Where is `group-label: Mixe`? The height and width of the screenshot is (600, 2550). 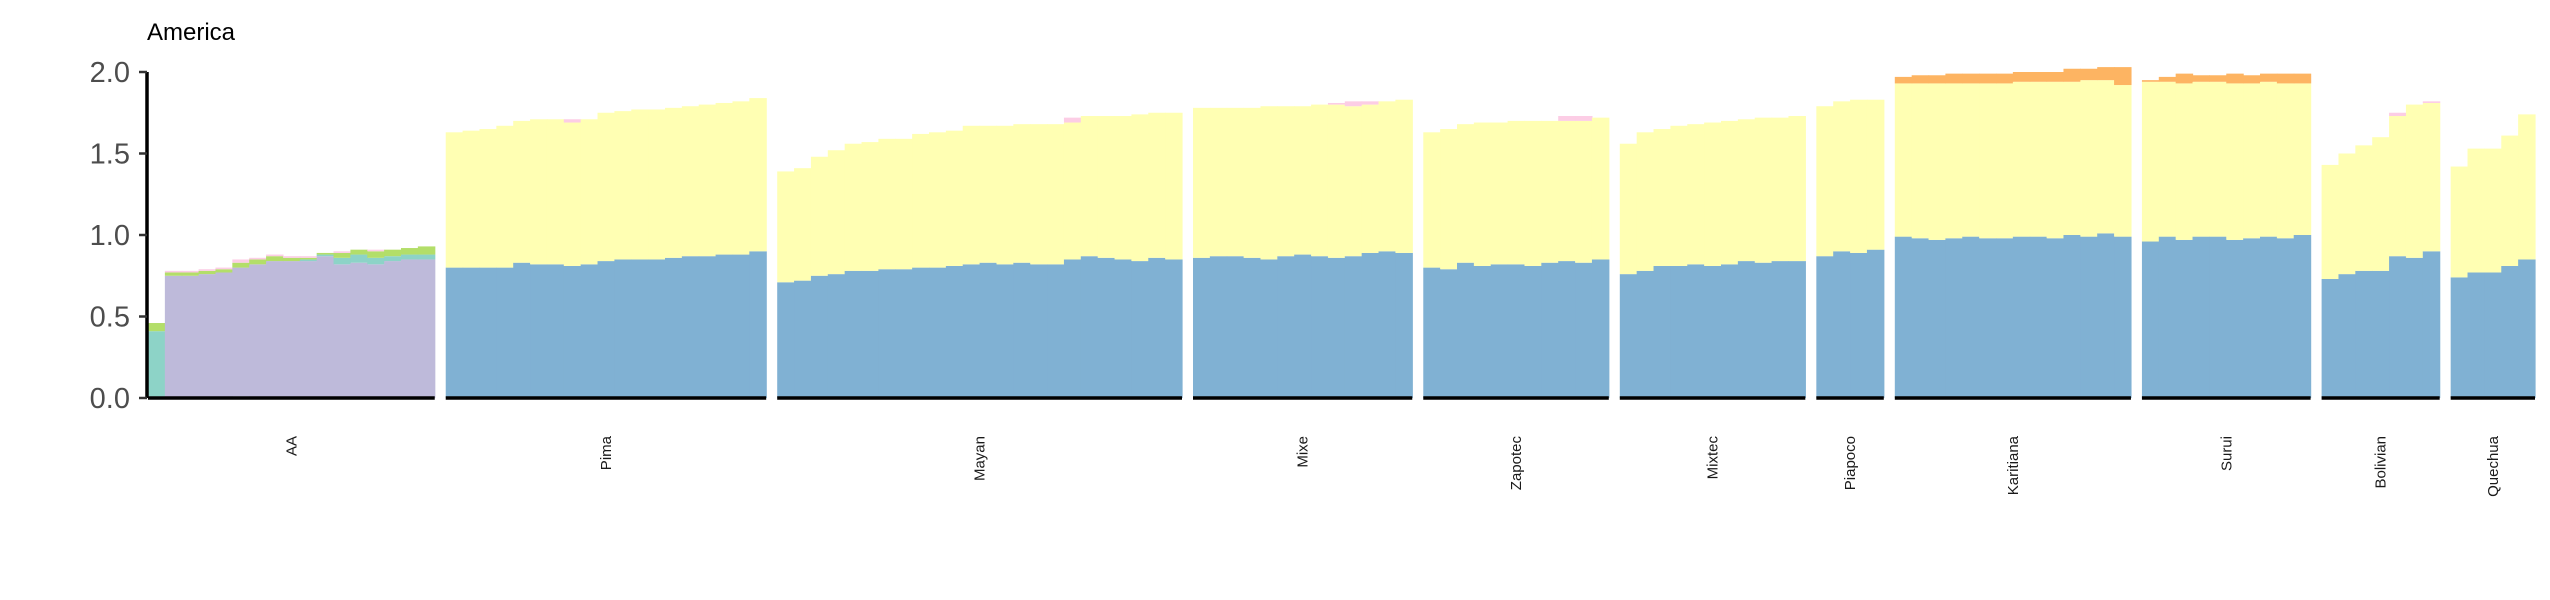 group-label: Mixe is located at coordinates (1303, 452).